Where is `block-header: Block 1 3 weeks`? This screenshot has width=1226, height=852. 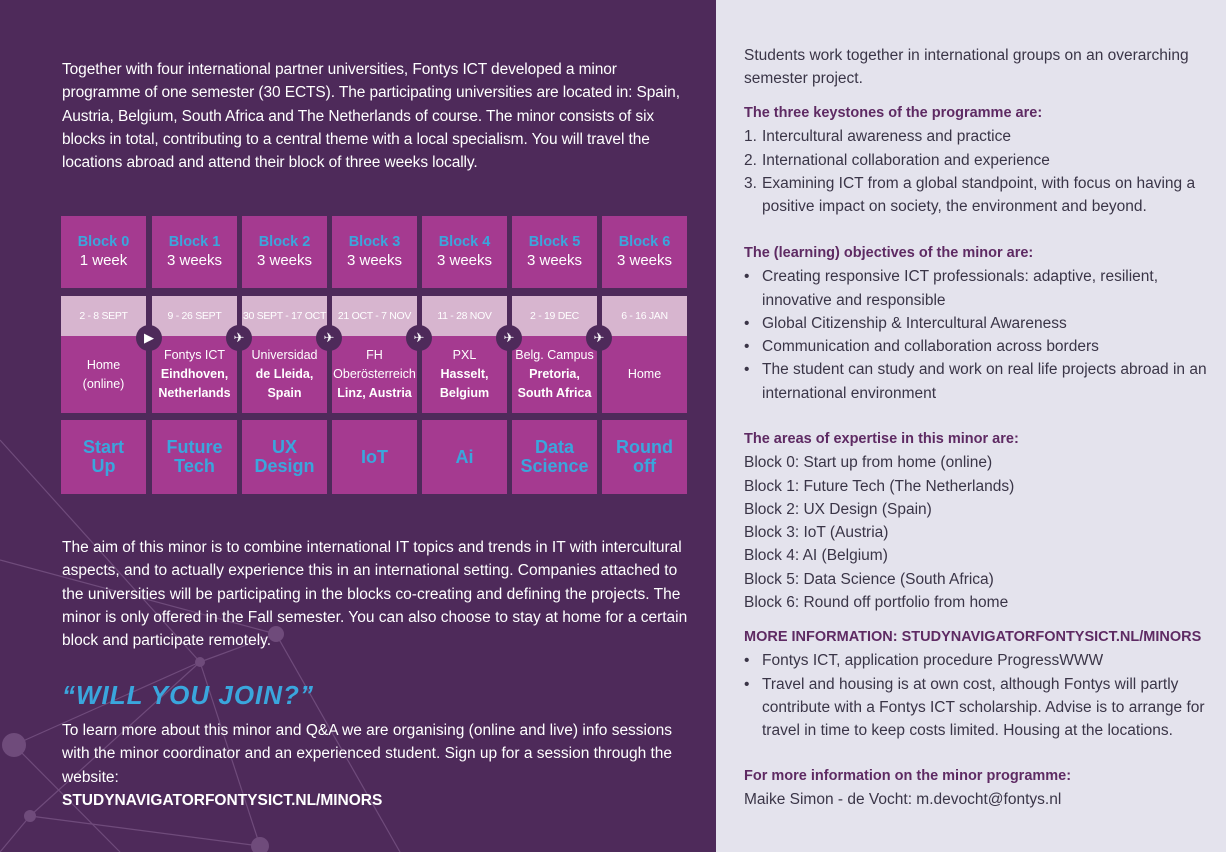 block-header: Block 1 3 weeks is located at coordinates (194, 252).